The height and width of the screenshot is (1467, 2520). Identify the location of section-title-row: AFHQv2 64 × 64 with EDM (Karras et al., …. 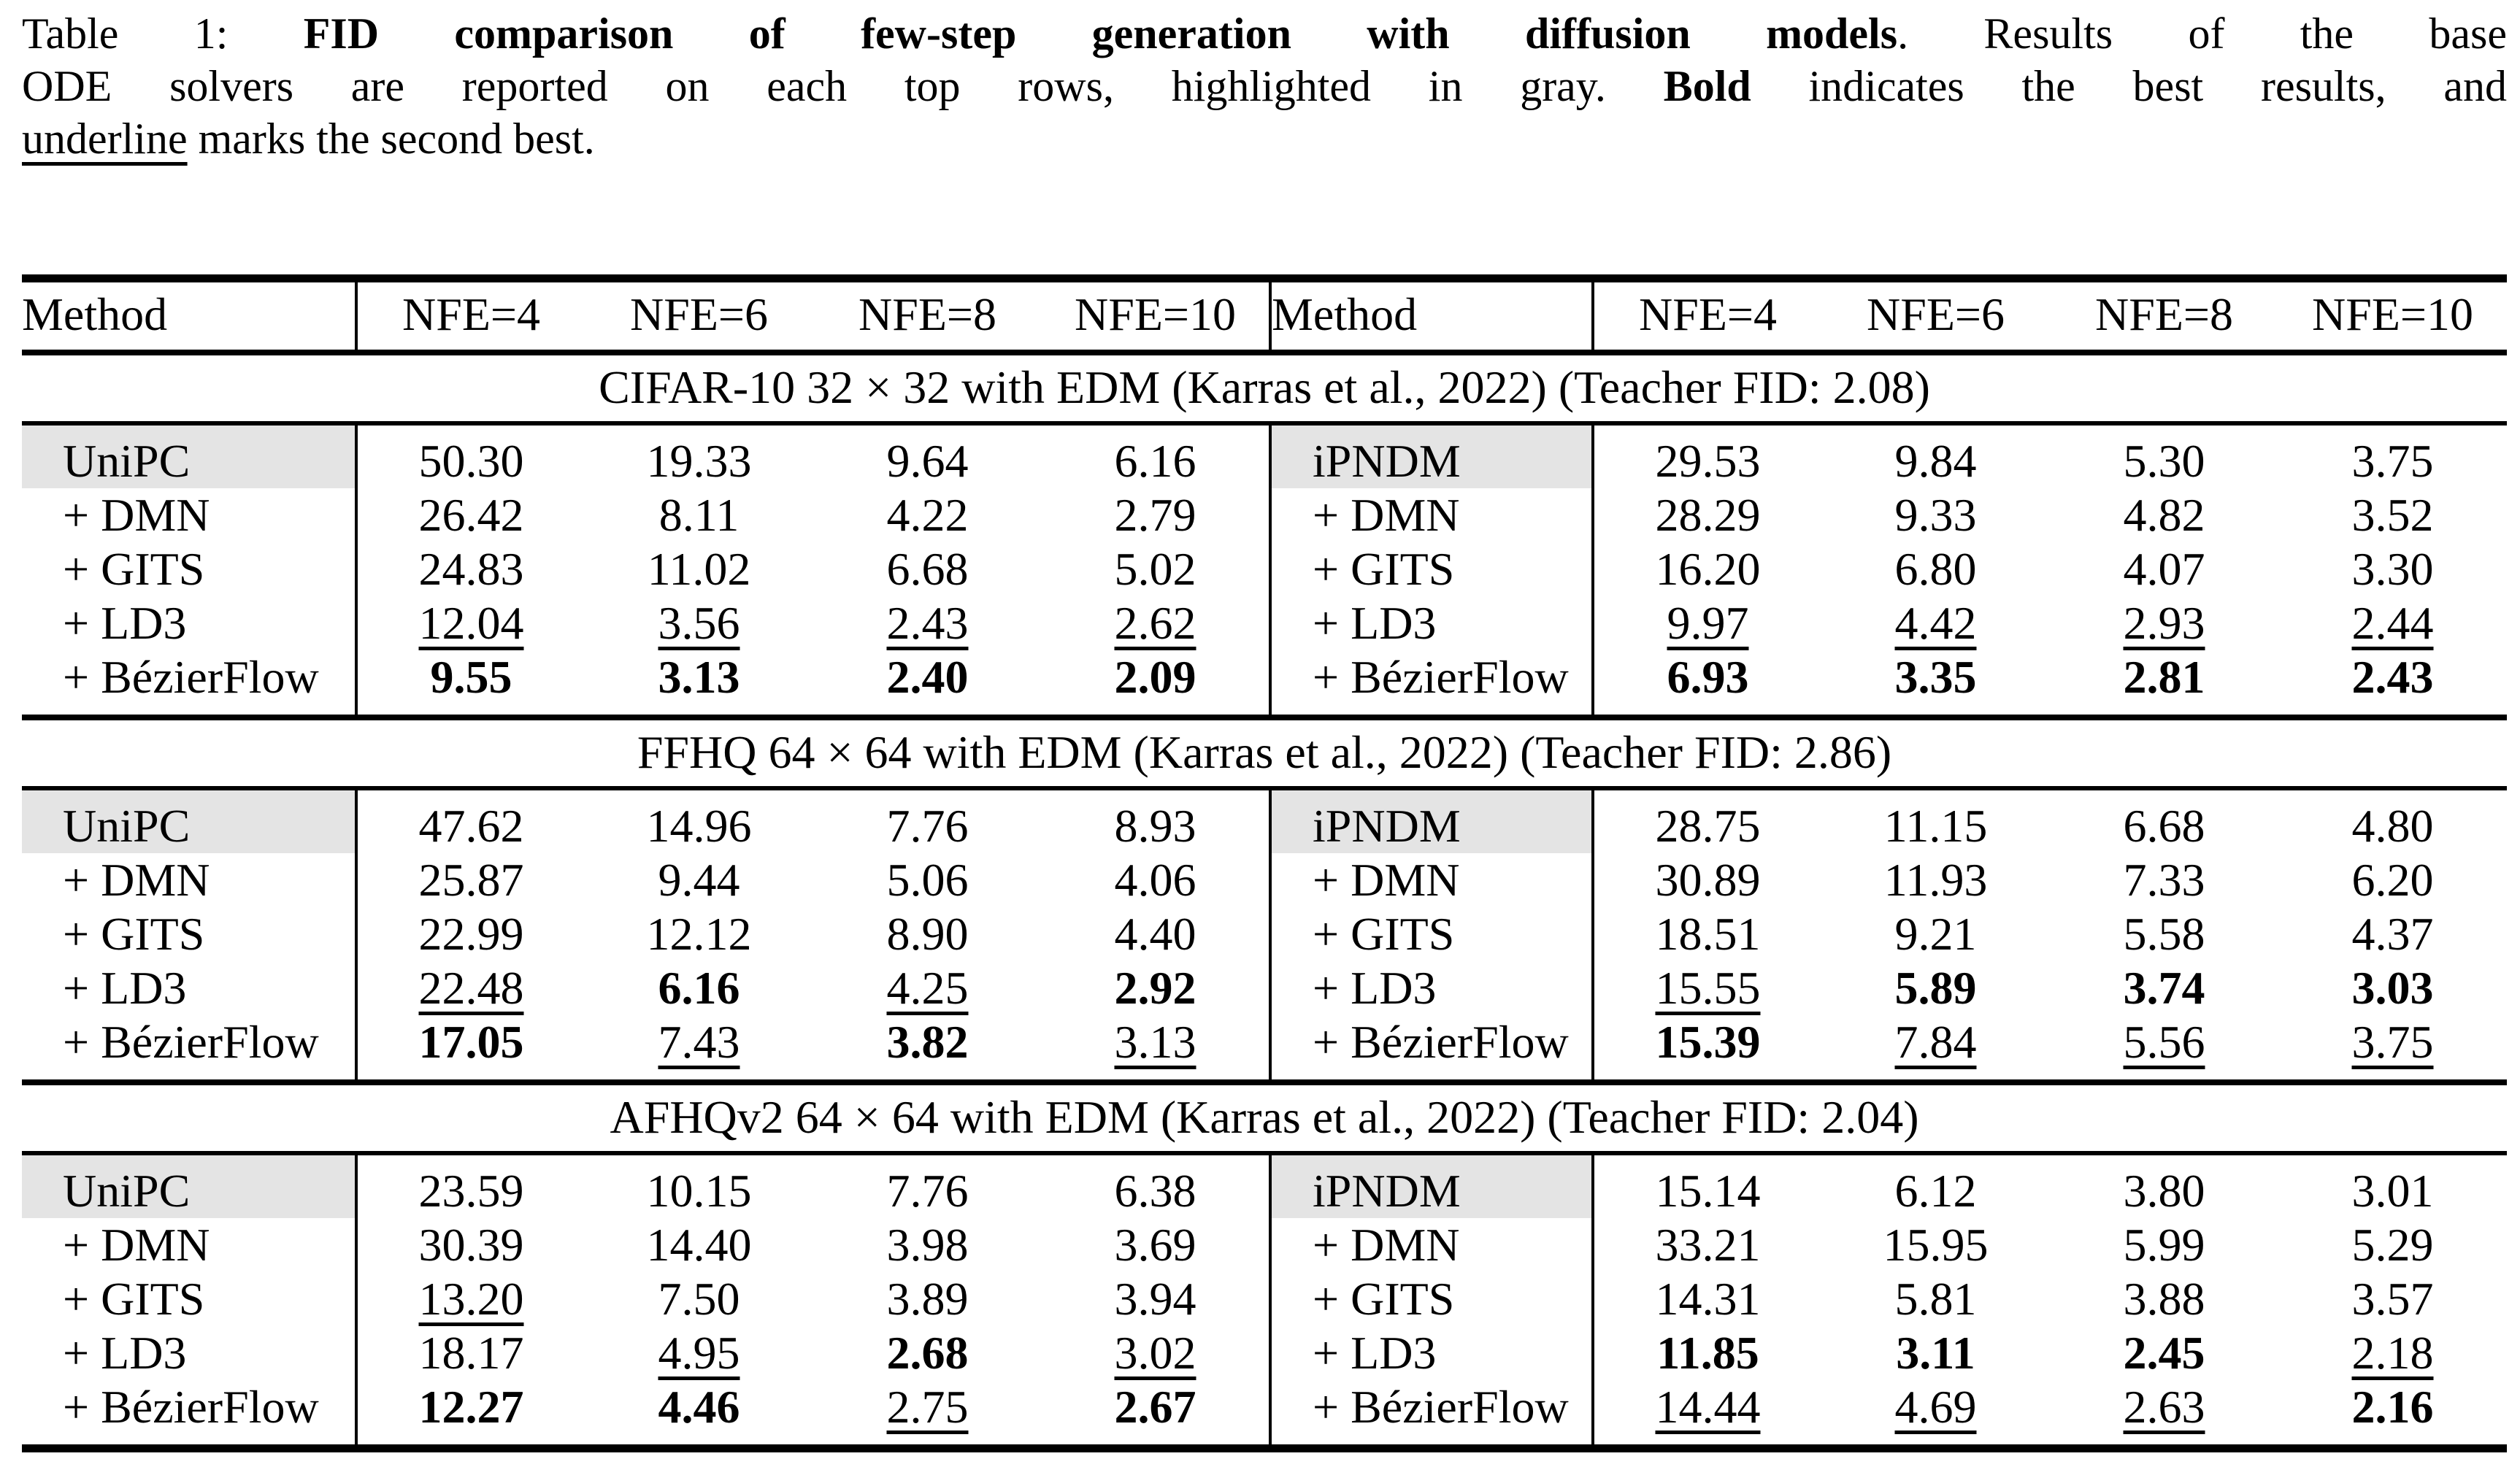
(1264, 1117).